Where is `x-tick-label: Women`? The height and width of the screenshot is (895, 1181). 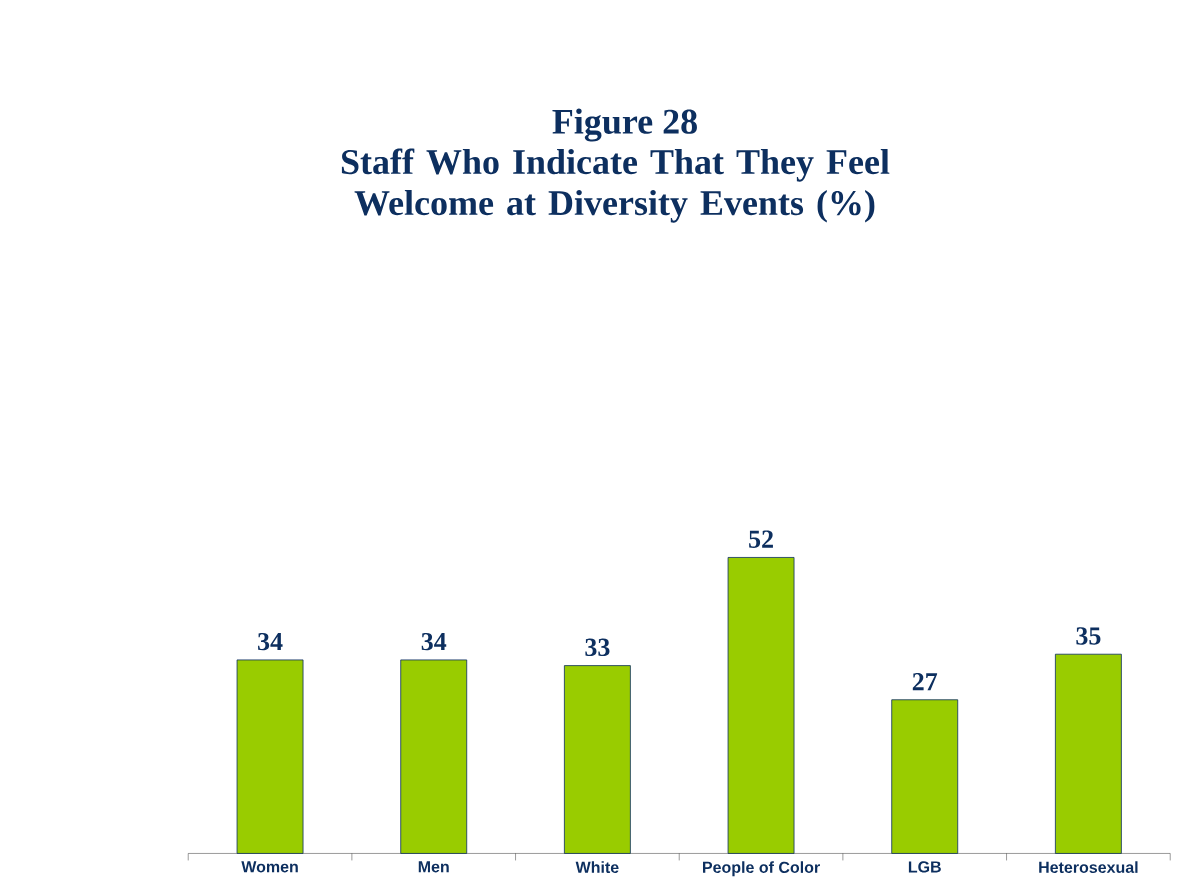
x-tick-label: Women is located at coordinates (269, 867).